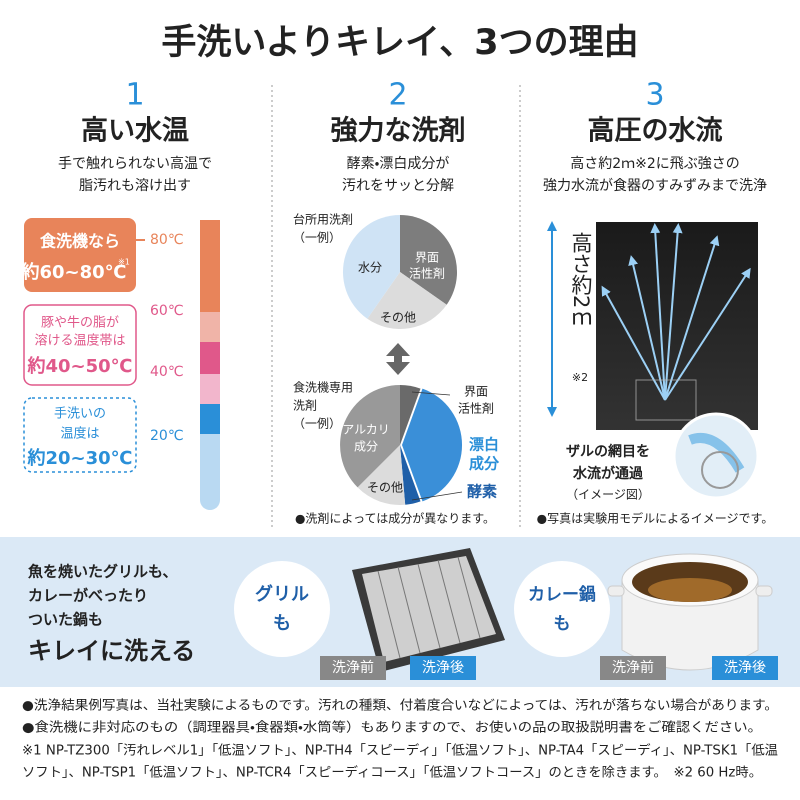 The height and width of the screenshot is (800, 800). I want to click on segment-label: アルカリ, so click(366, 430).